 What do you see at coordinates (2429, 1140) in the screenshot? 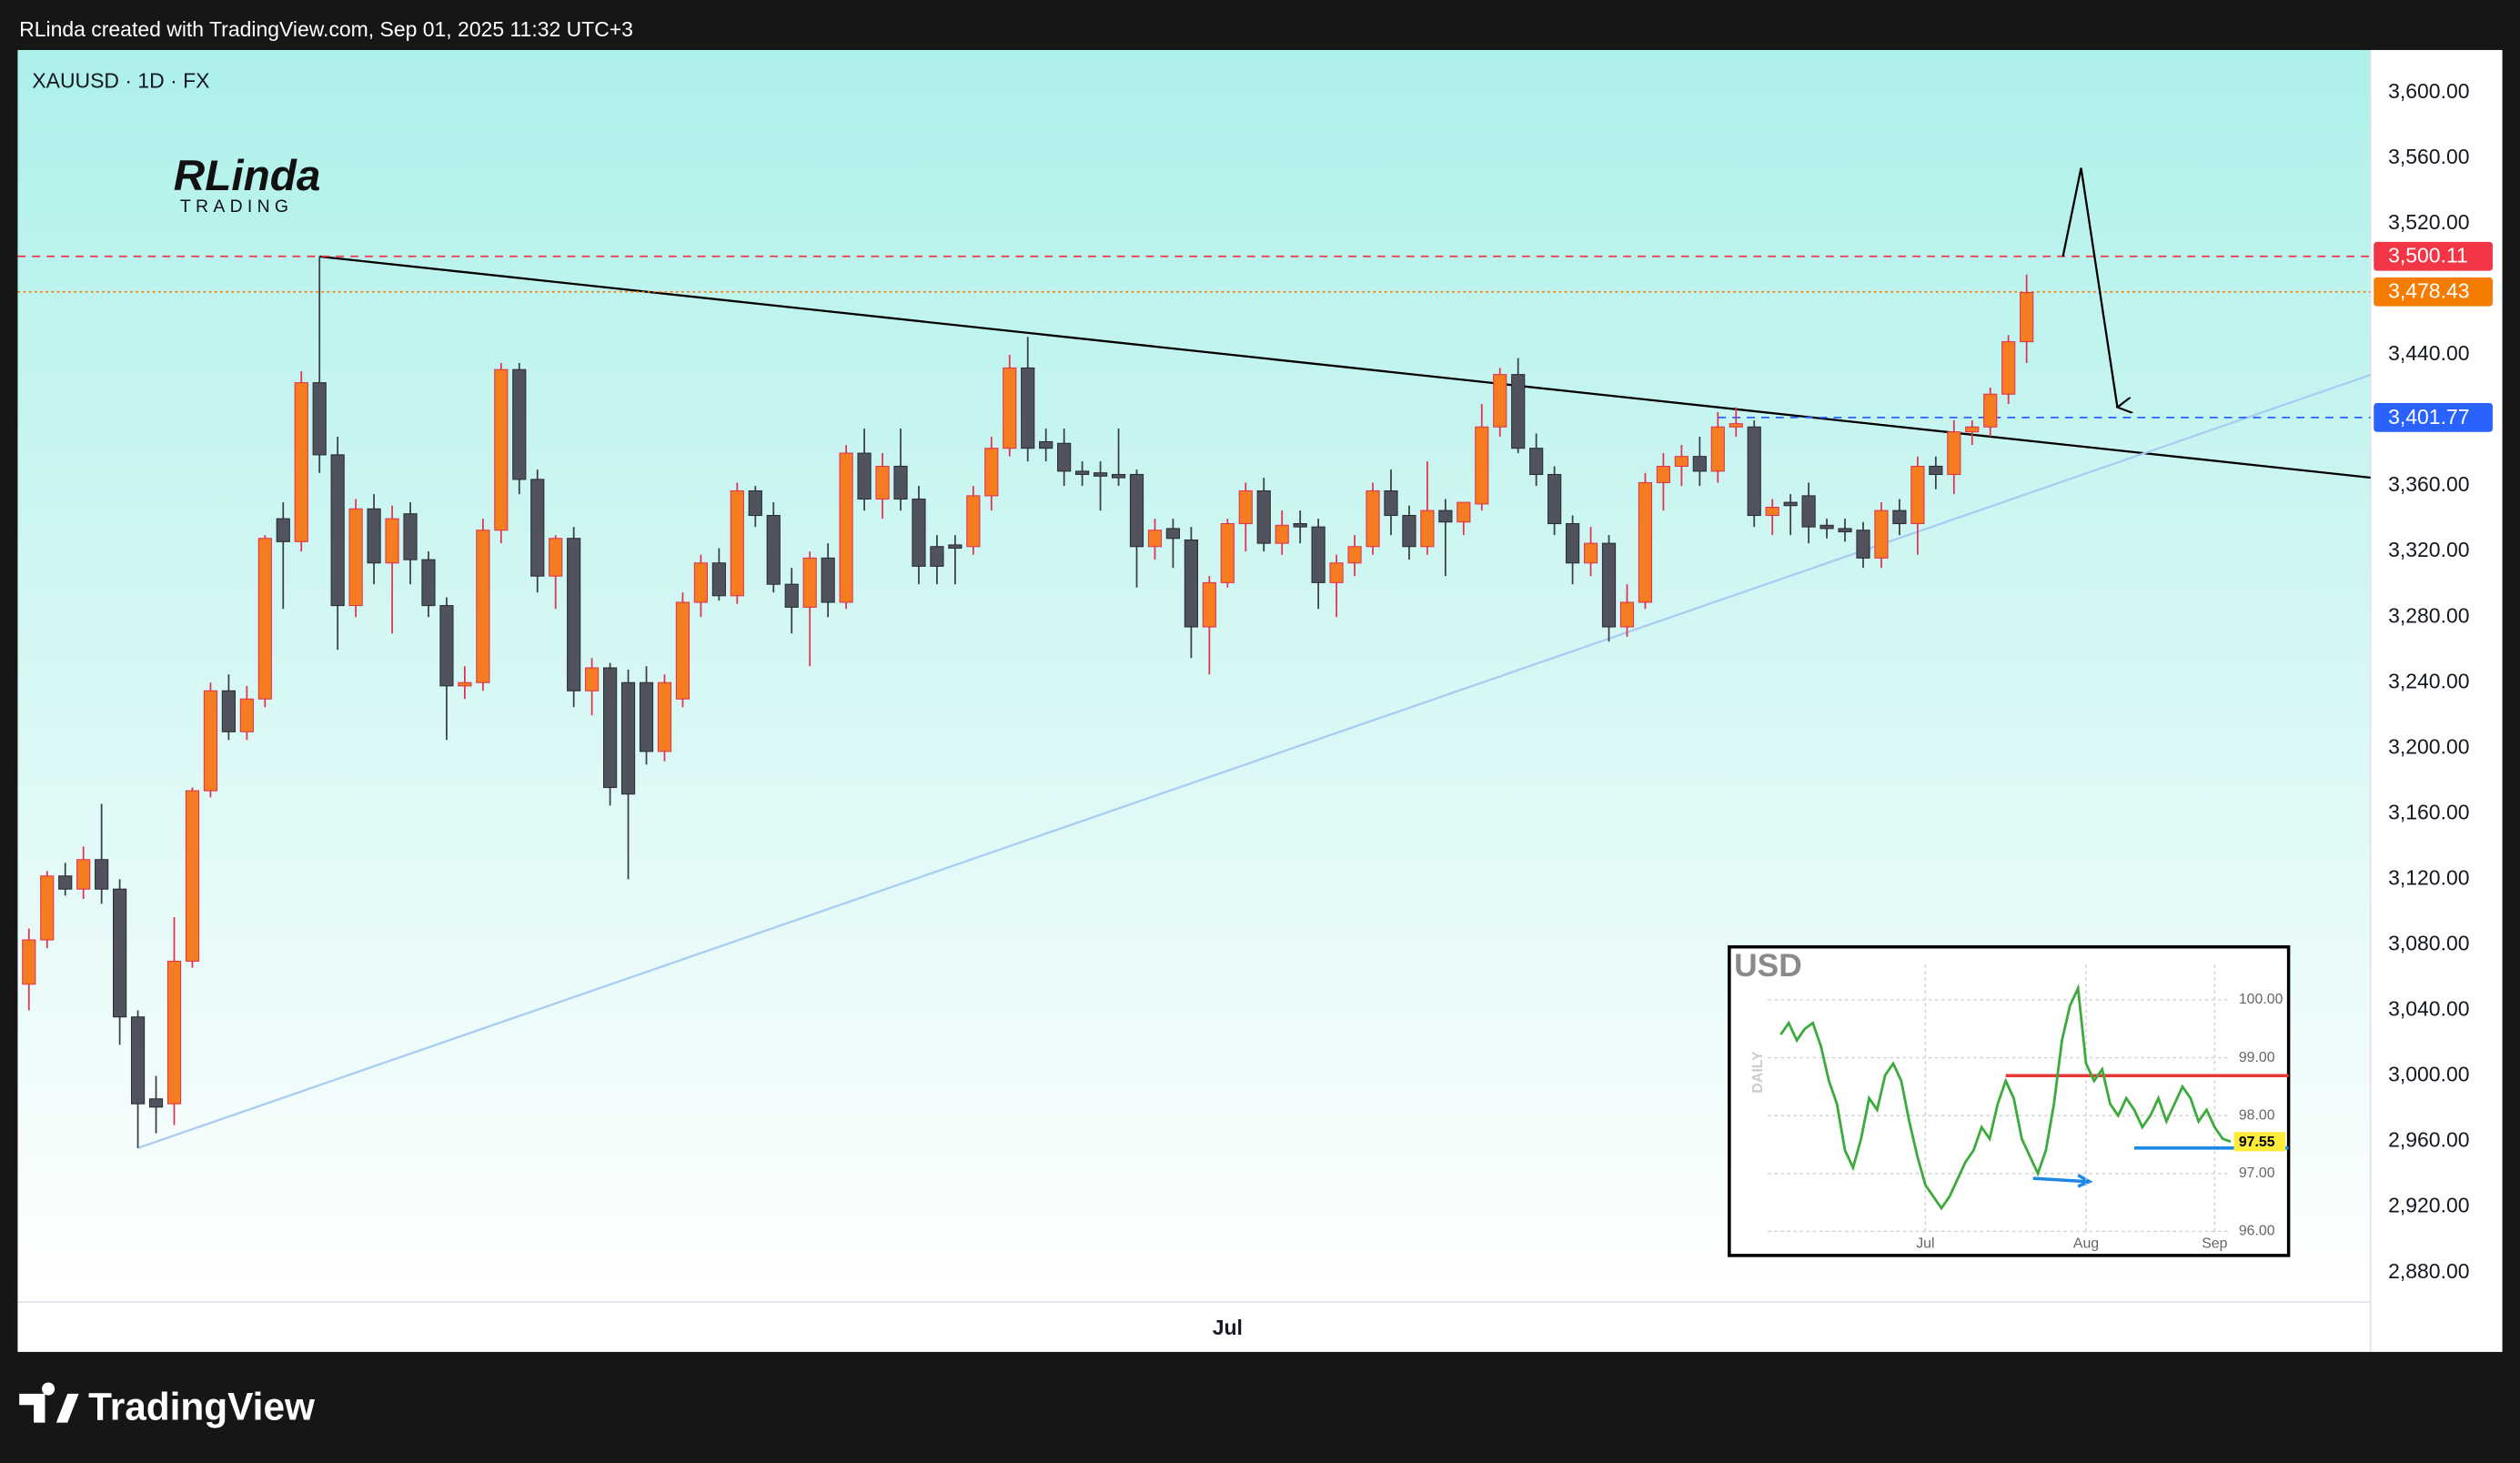
I see `y-tick-label: 2,960.00` at bounding box center [2429, 1140].